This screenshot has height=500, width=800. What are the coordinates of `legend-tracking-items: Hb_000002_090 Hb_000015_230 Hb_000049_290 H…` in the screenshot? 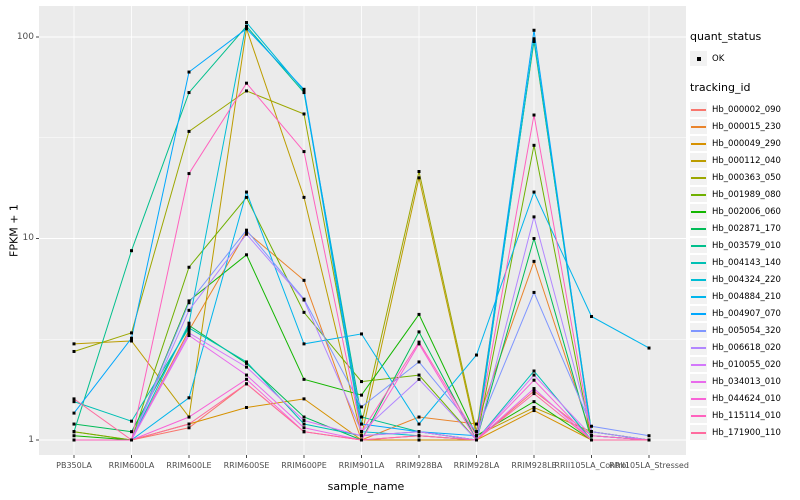 It's located at (745, 271).